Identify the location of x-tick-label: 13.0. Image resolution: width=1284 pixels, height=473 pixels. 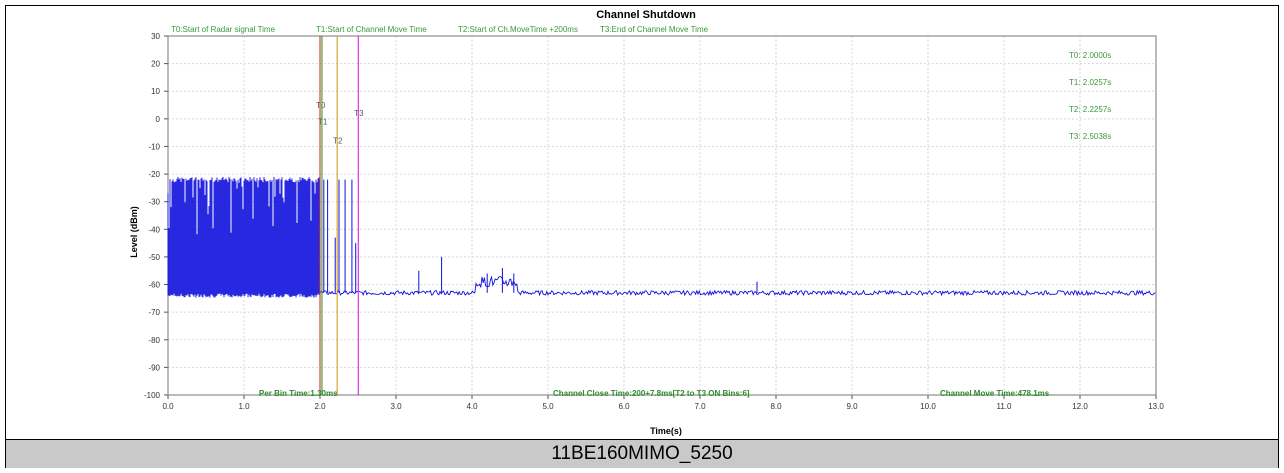
(1156, 406).